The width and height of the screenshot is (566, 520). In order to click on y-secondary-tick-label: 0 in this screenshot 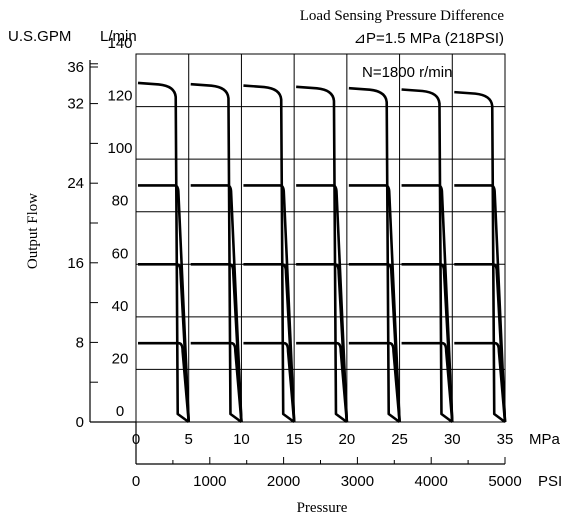, I will do `click(80, 422)`.